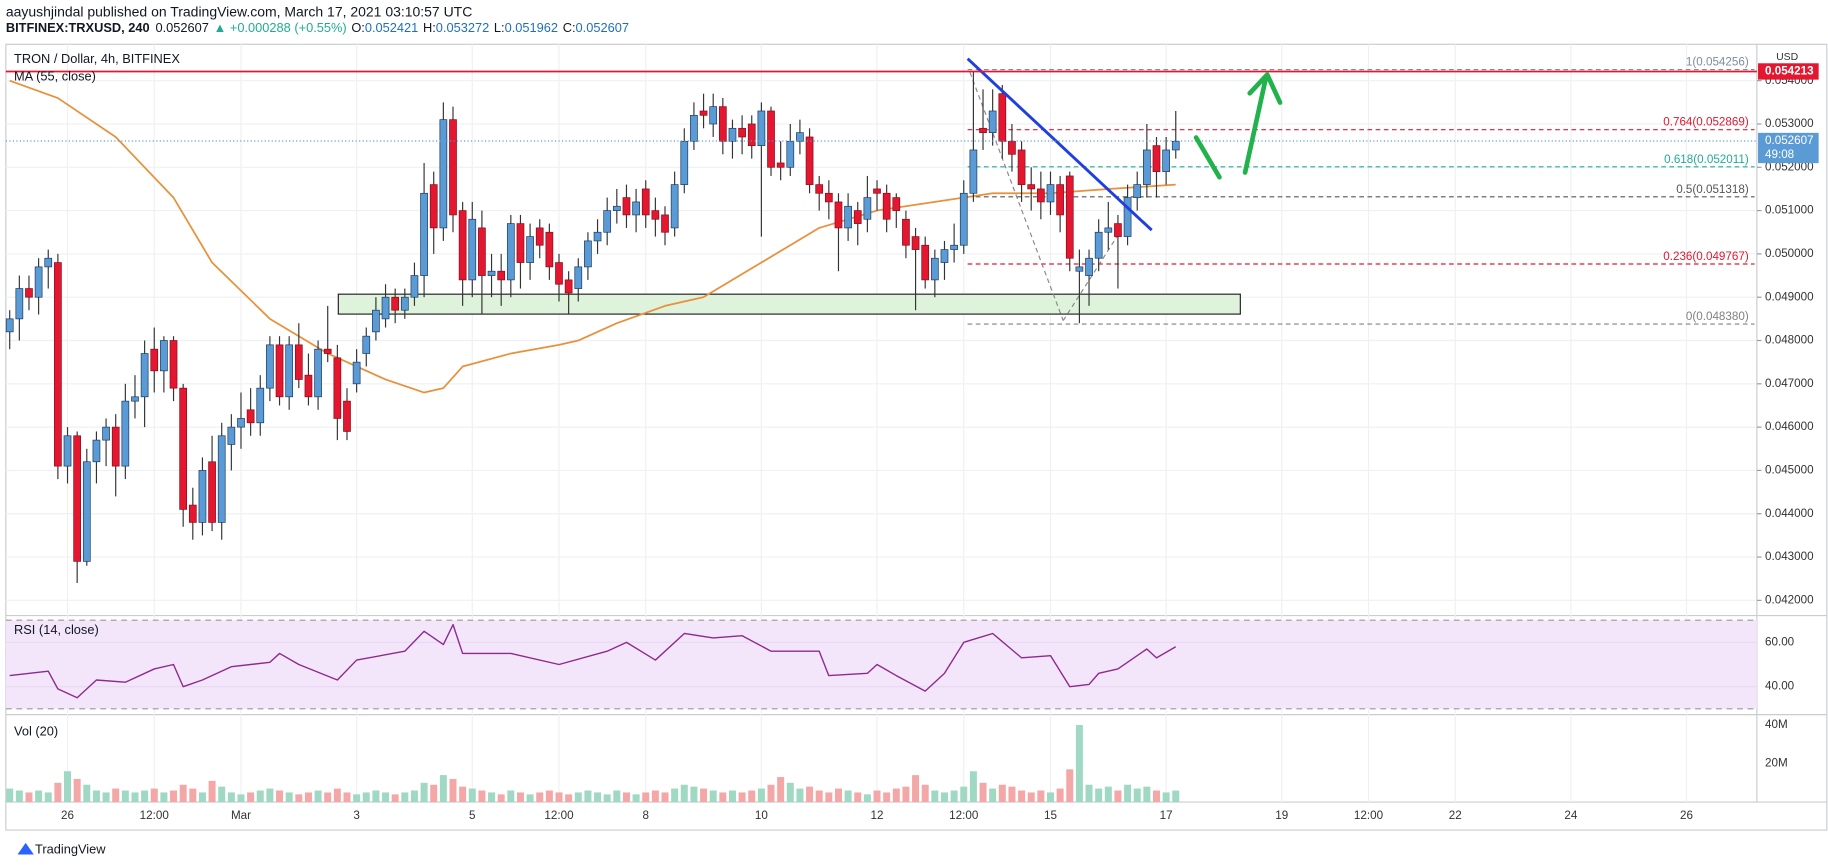 This screenshot has width=1828, height=867. I want to click on y-tick-label: 0.049000, so click(1789, 296).